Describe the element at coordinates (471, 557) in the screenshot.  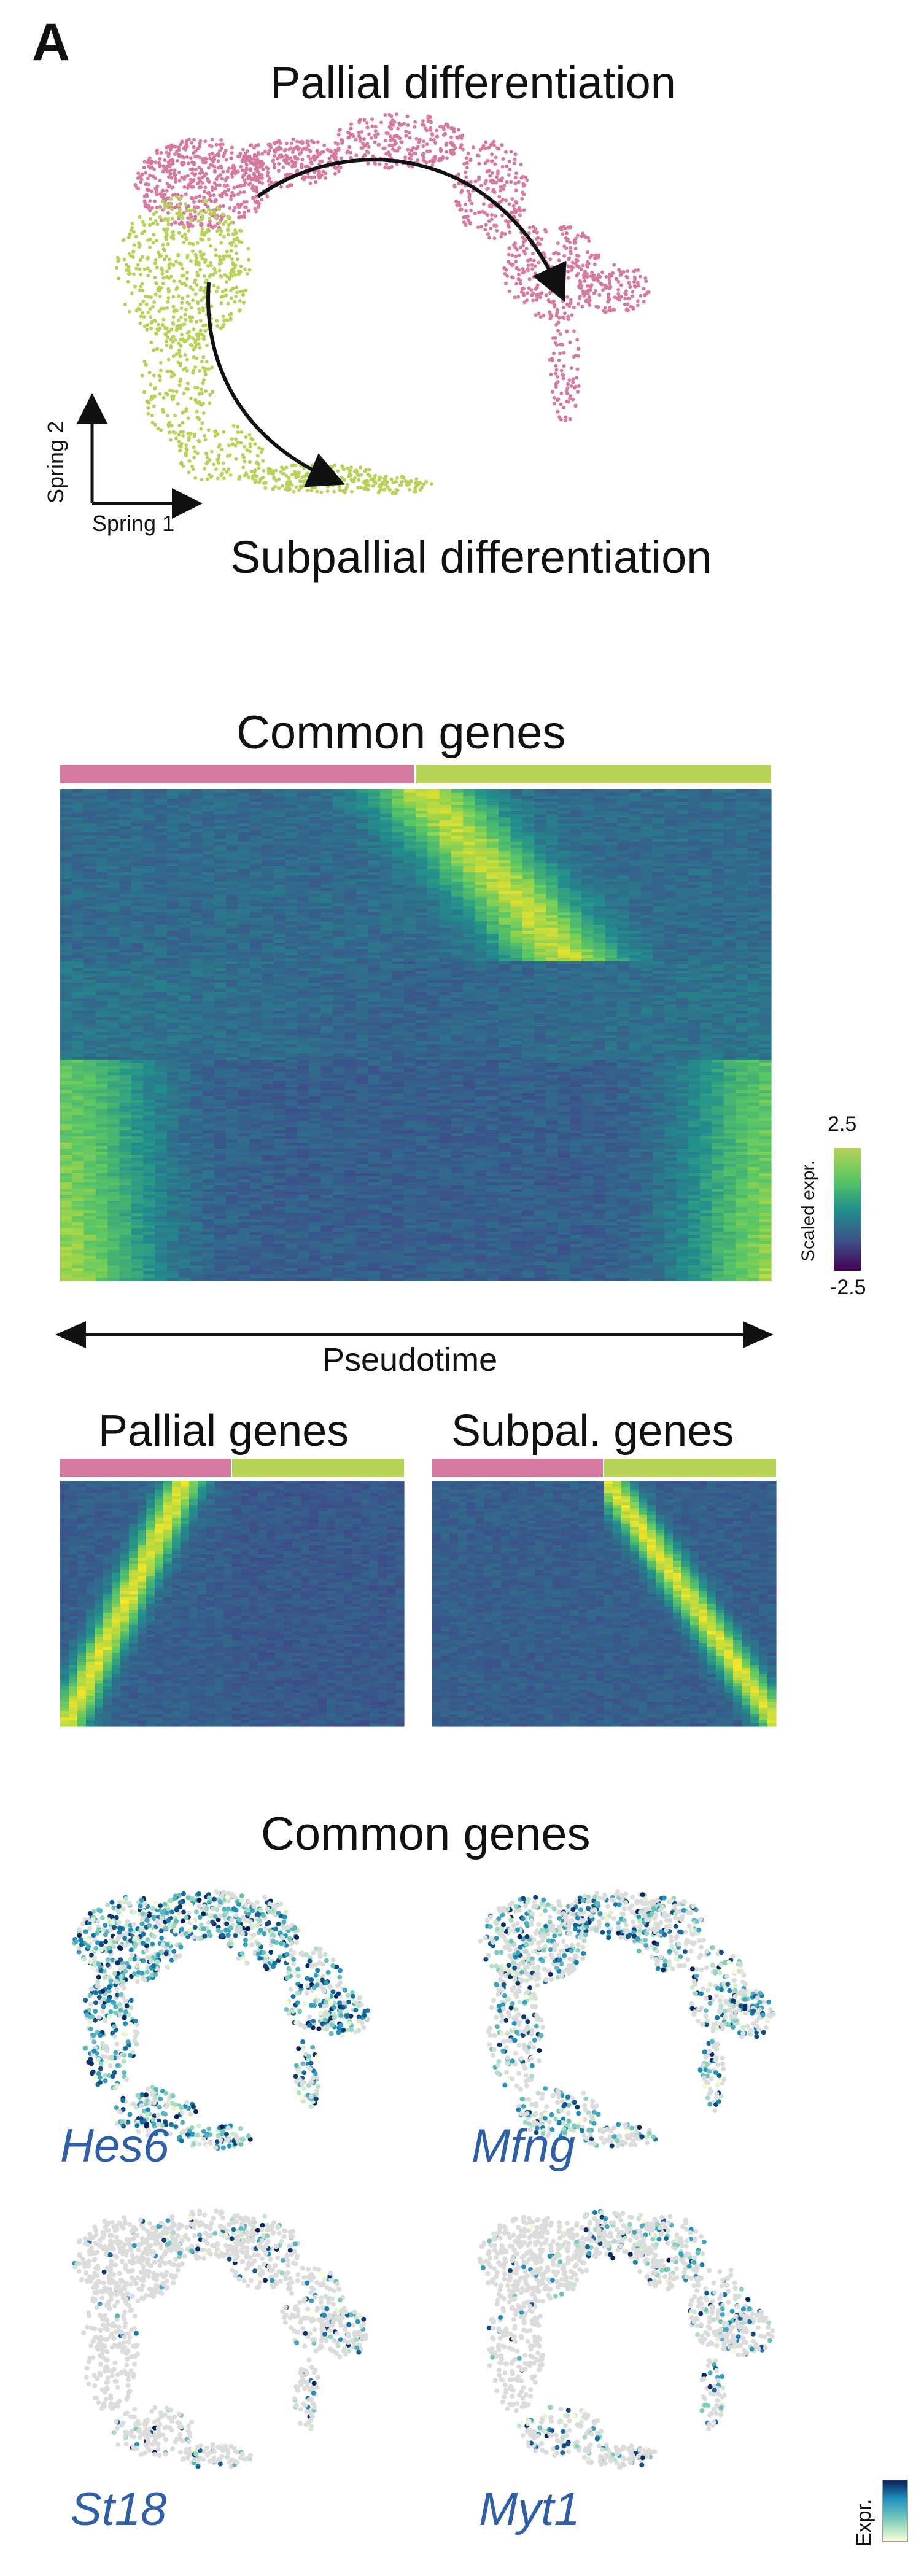
I see `spring-title-bottom: Subpallial differentiation` at that location.